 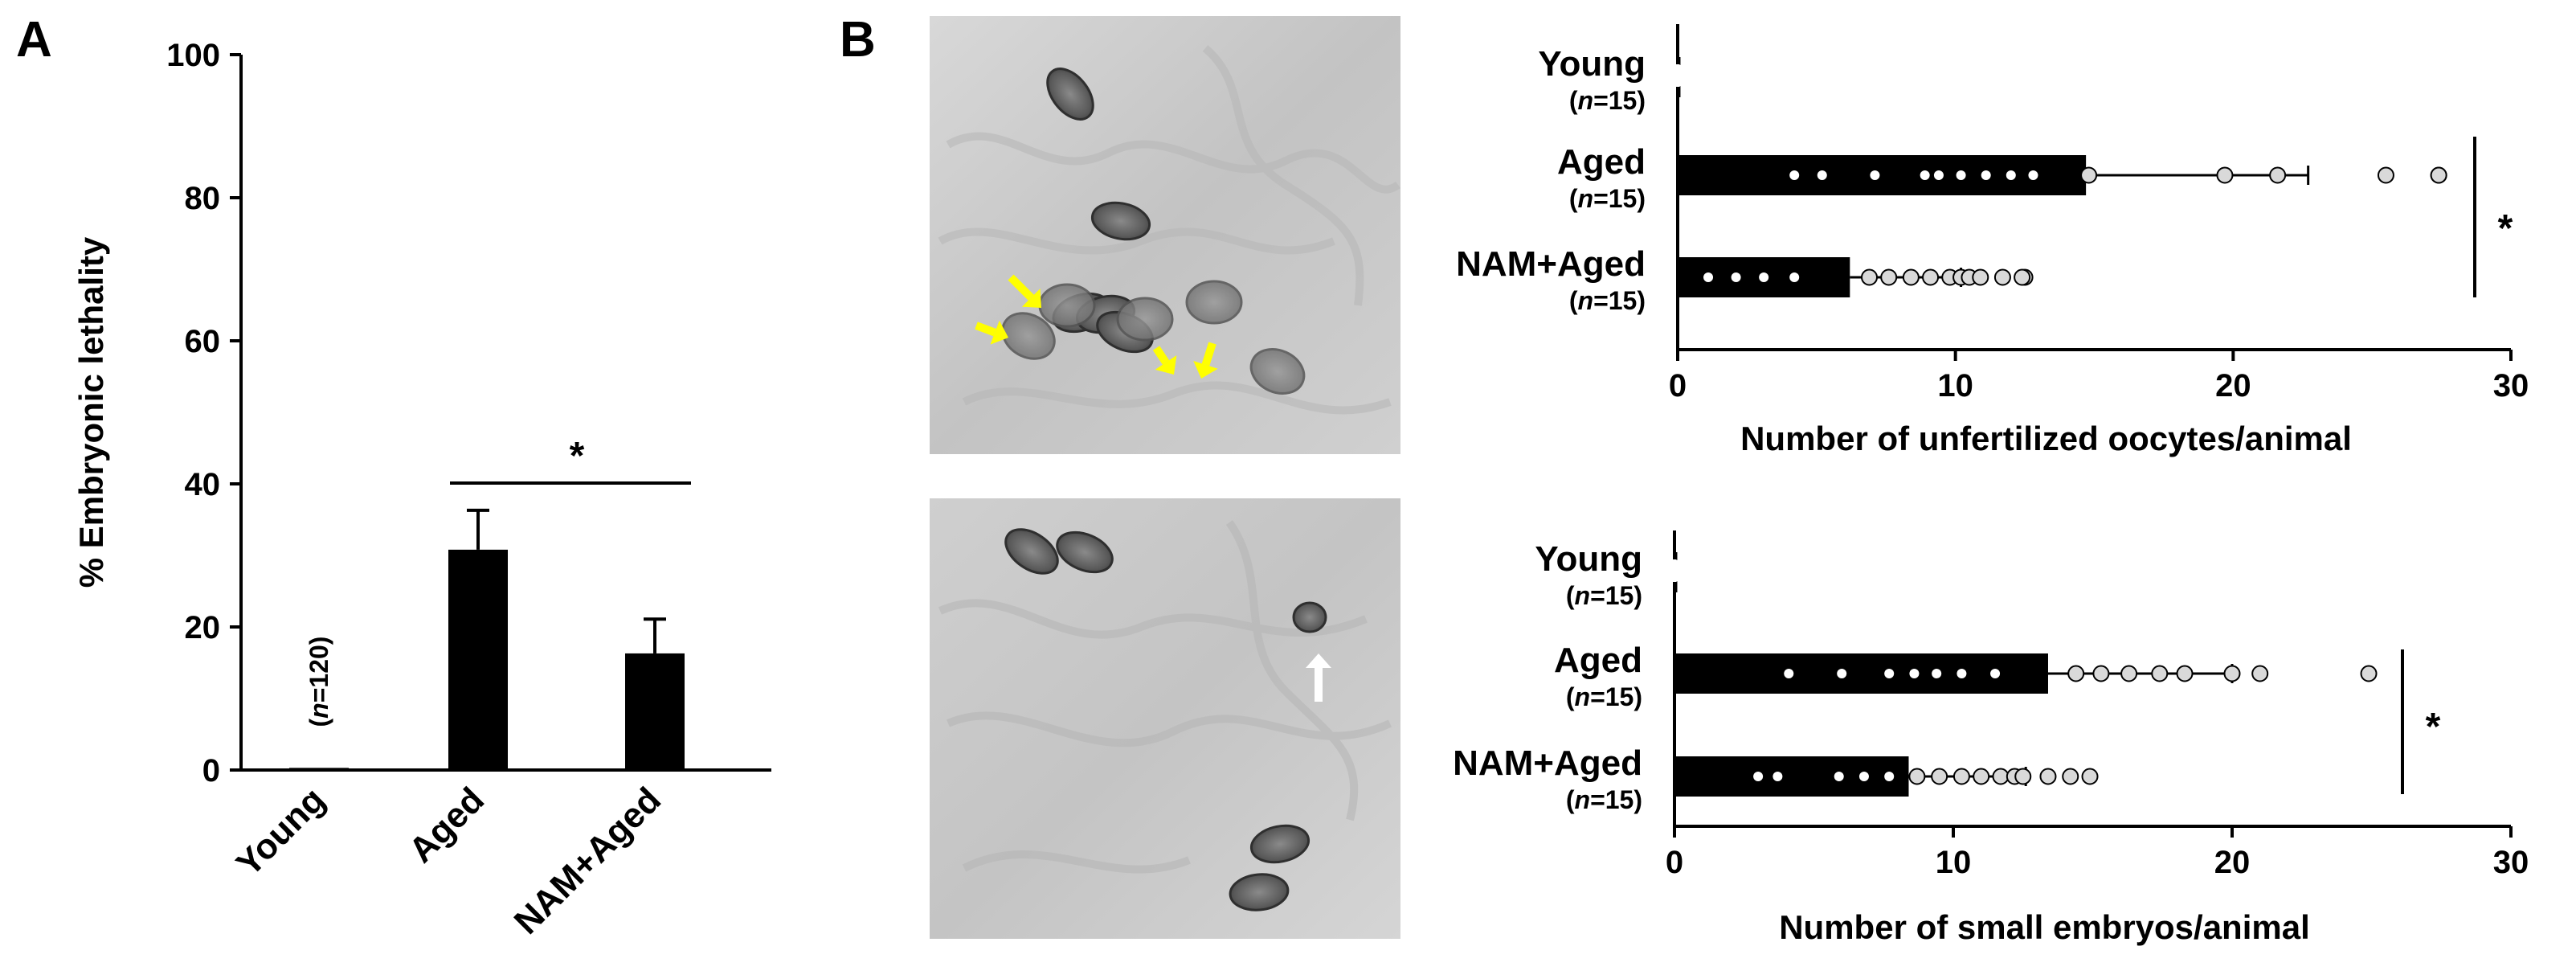 What do you see at coordinates (654, 711) in the screenshot?
I see `n-label: (n=122)` at bounding box center [654, 711].